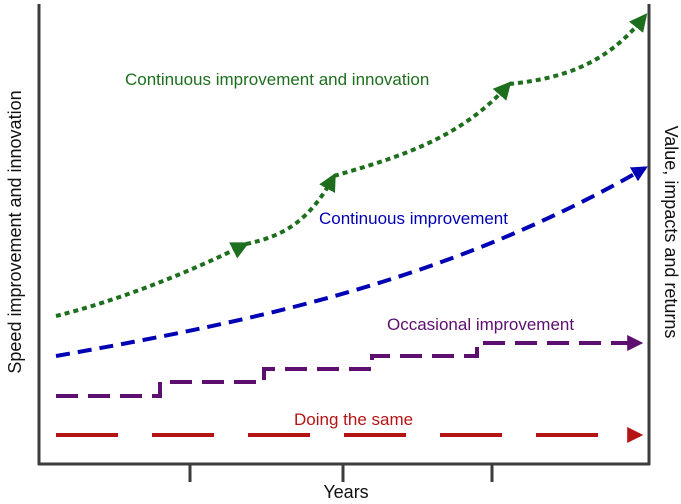 Image resolution: width=681 pixels, height=504 pixels. Describe the element at coordinates (350, 366) in the screenshot. I see `curve-occasional` at that location.